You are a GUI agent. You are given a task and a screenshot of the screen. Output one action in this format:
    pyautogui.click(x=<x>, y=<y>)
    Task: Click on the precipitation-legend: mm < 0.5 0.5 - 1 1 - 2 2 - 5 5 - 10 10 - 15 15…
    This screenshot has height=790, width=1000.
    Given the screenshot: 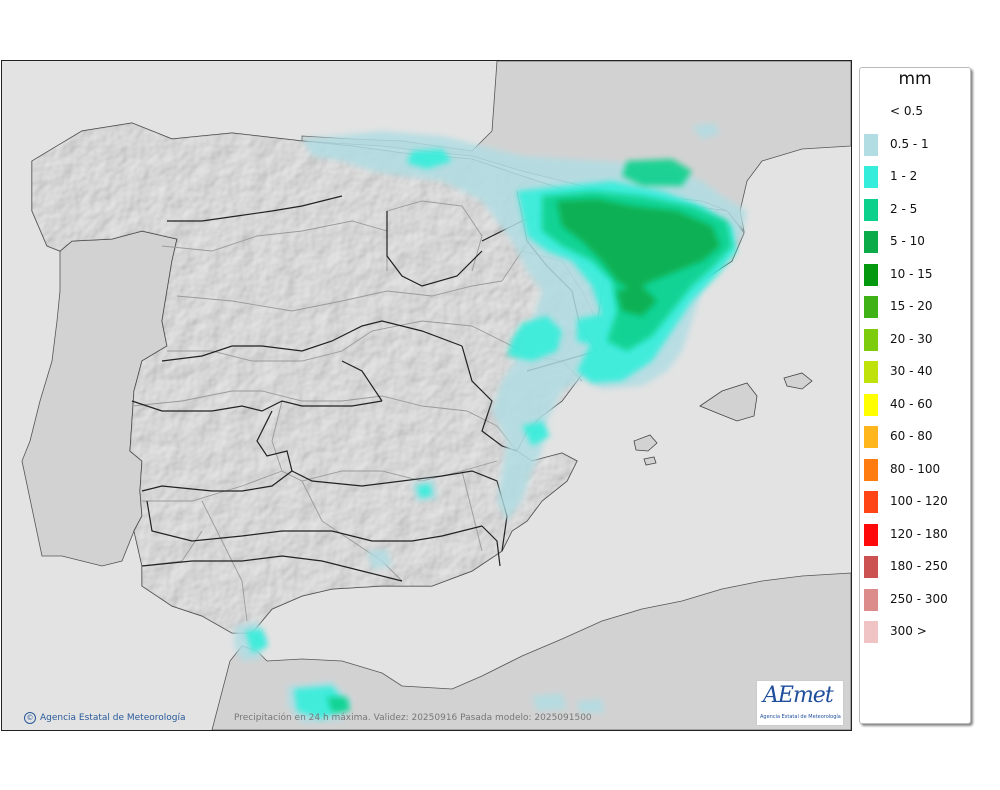 What is the action you would take?
    pyautogui.click(x=915, y=395)
    